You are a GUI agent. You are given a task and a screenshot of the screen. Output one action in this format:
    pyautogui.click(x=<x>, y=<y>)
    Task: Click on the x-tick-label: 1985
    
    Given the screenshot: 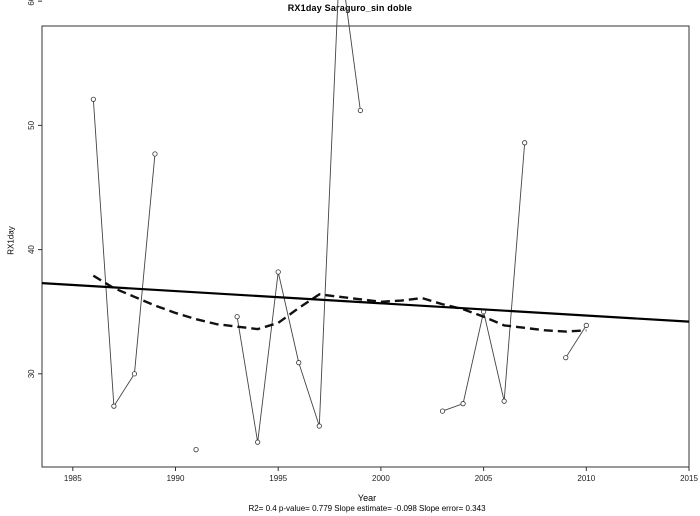 What is the action you would take?
    pyautogui.click(x=73, y=478)
    